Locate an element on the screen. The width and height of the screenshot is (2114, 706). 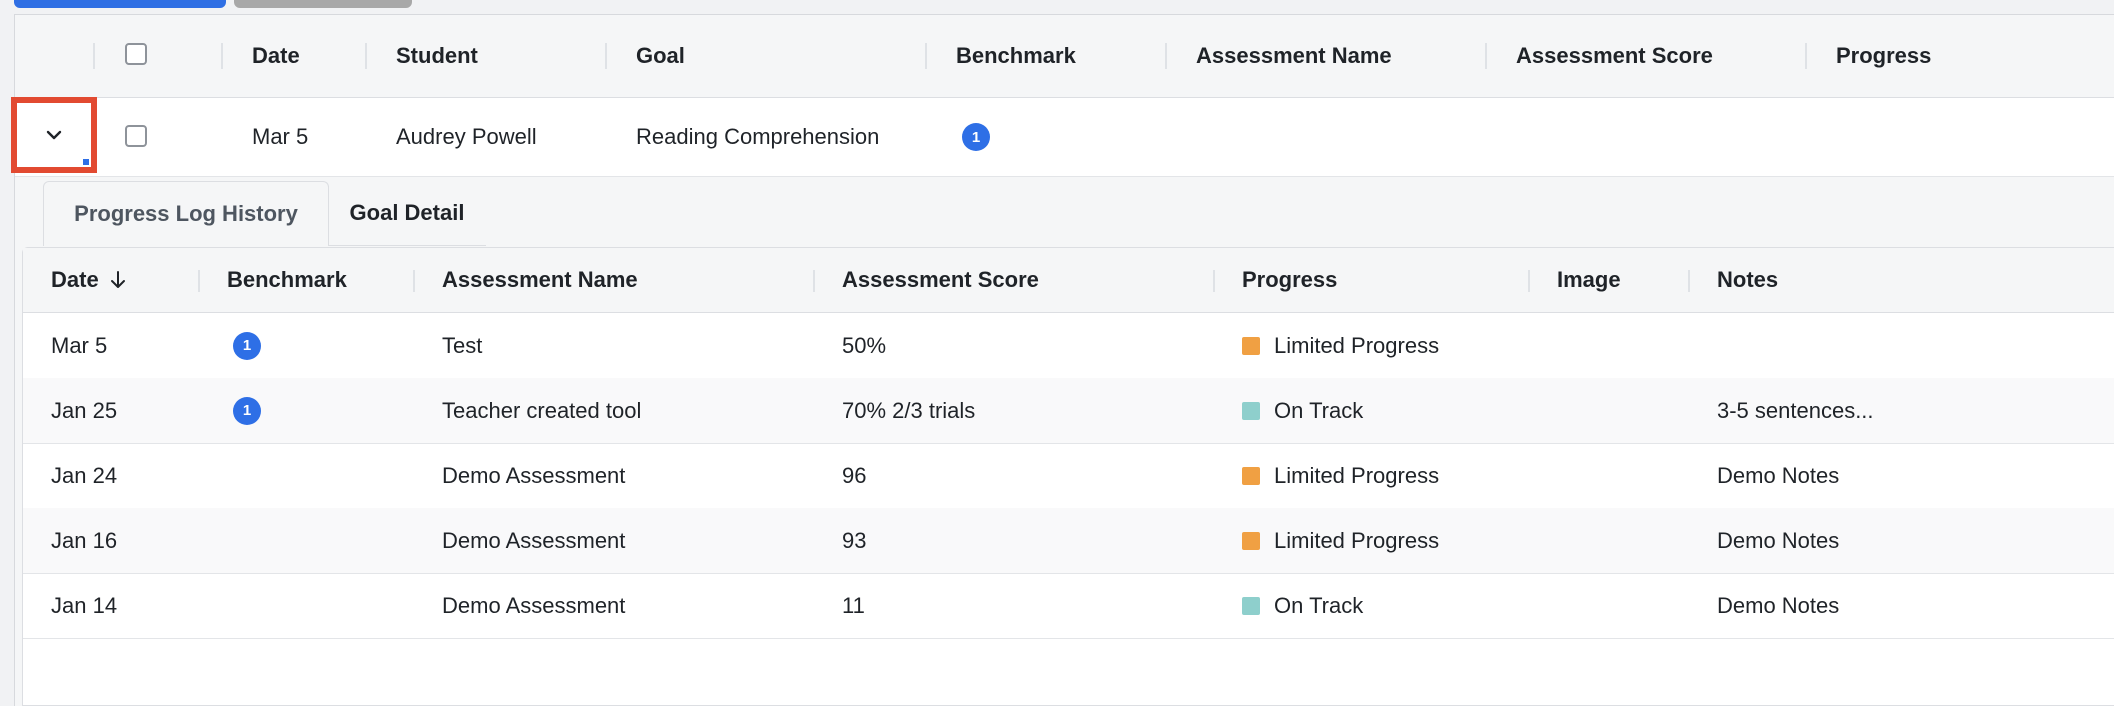
header-log-date-label: Date is located at coordinates (75, 279).